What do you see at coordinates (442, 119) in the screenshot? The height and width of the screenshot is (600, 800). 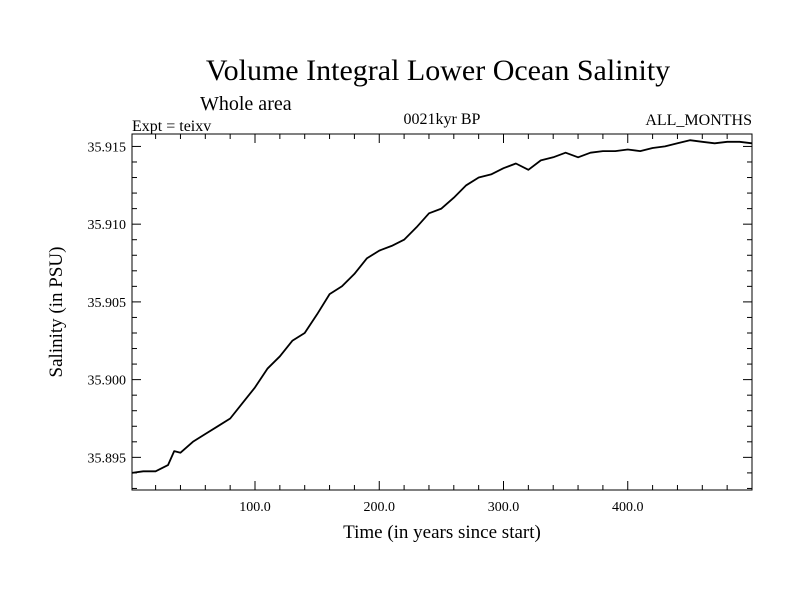 I see `period-label: 0021kyr BP` at bounding box center [442, 119].